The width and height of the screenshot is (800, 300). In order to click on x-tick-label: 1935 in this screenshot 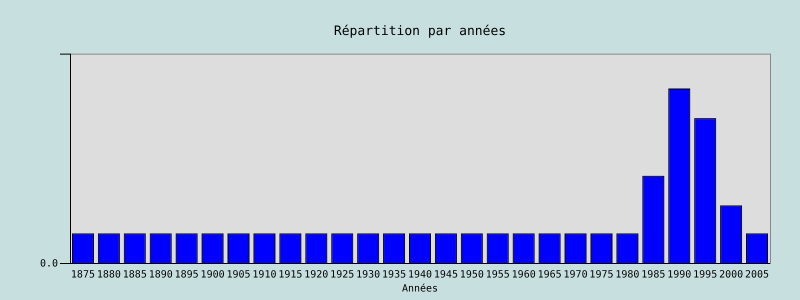, I will do `click(394, 275)`.